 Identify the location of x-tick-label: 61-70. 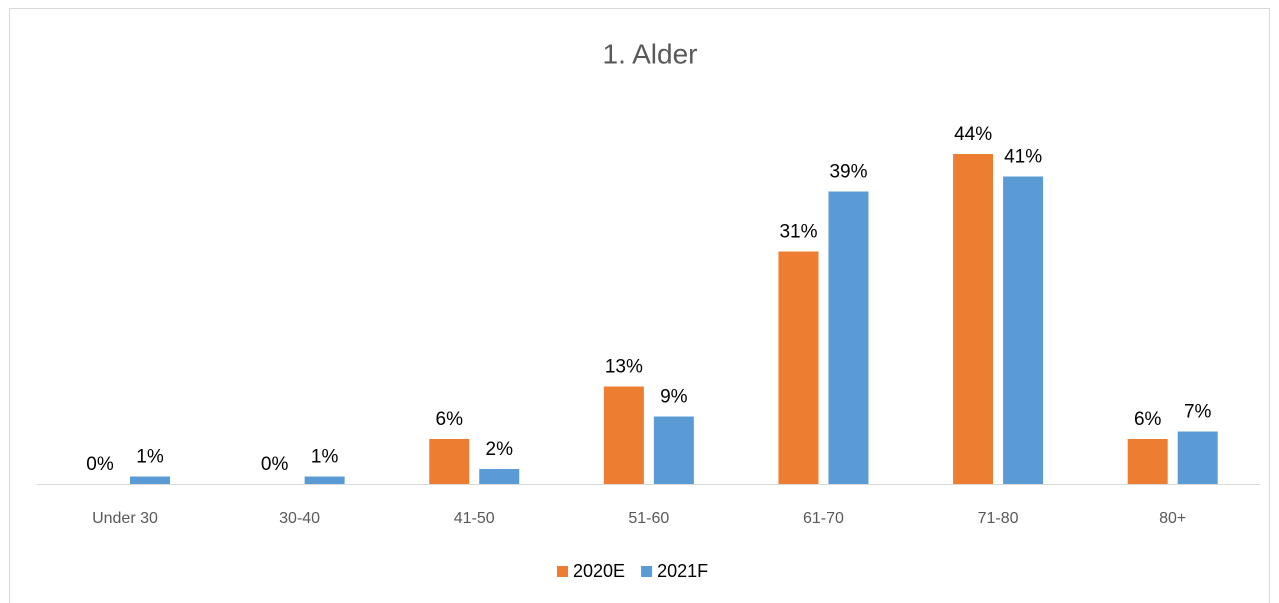
(823, 518).